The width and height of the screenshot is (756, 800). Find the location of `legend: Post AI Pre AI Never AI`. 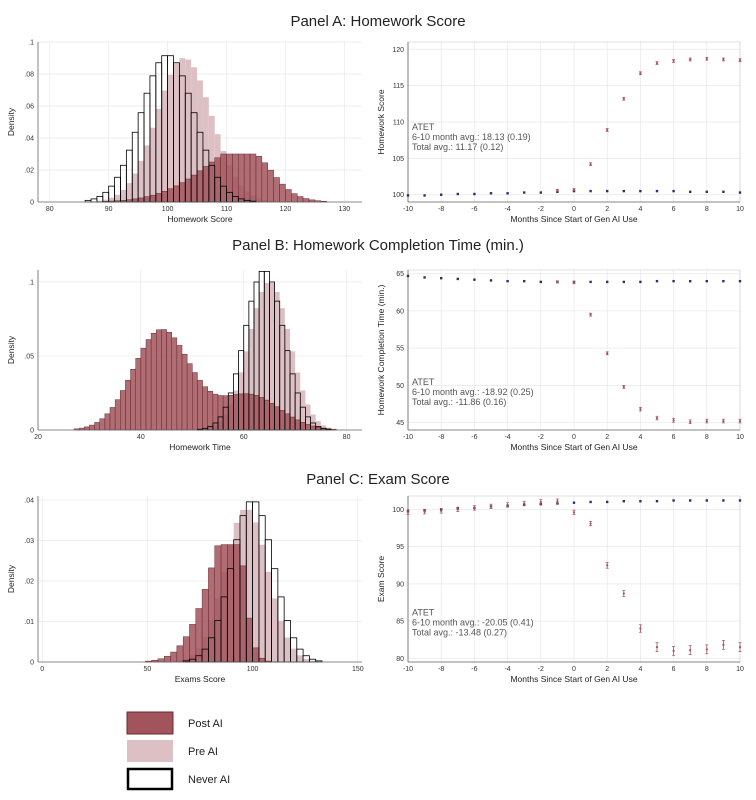

legend: Post AI Pre AI Never AI is located at coordinates (178, 751).